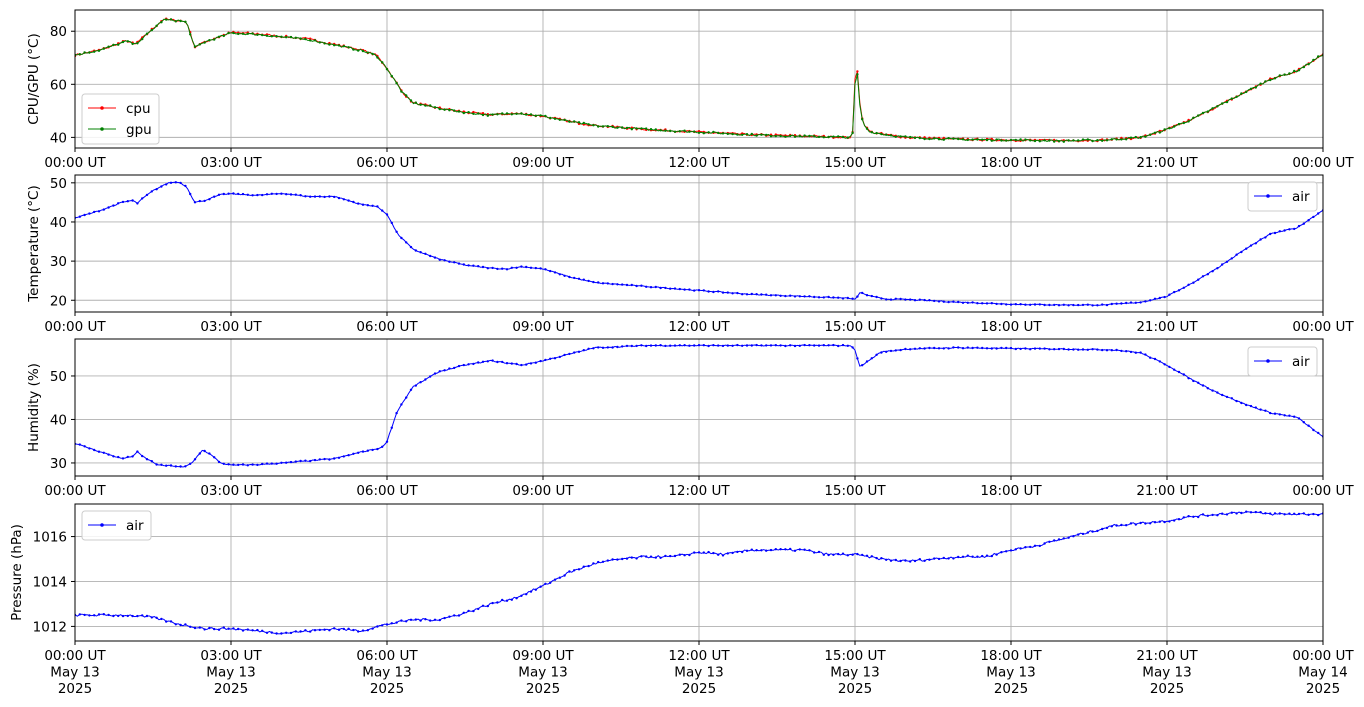 This screenshot has height=707, width=1364. Describe the element at coordinates (855, 327) in the screenshot. I see `x-tick-label: 15:00 UT` at that location.